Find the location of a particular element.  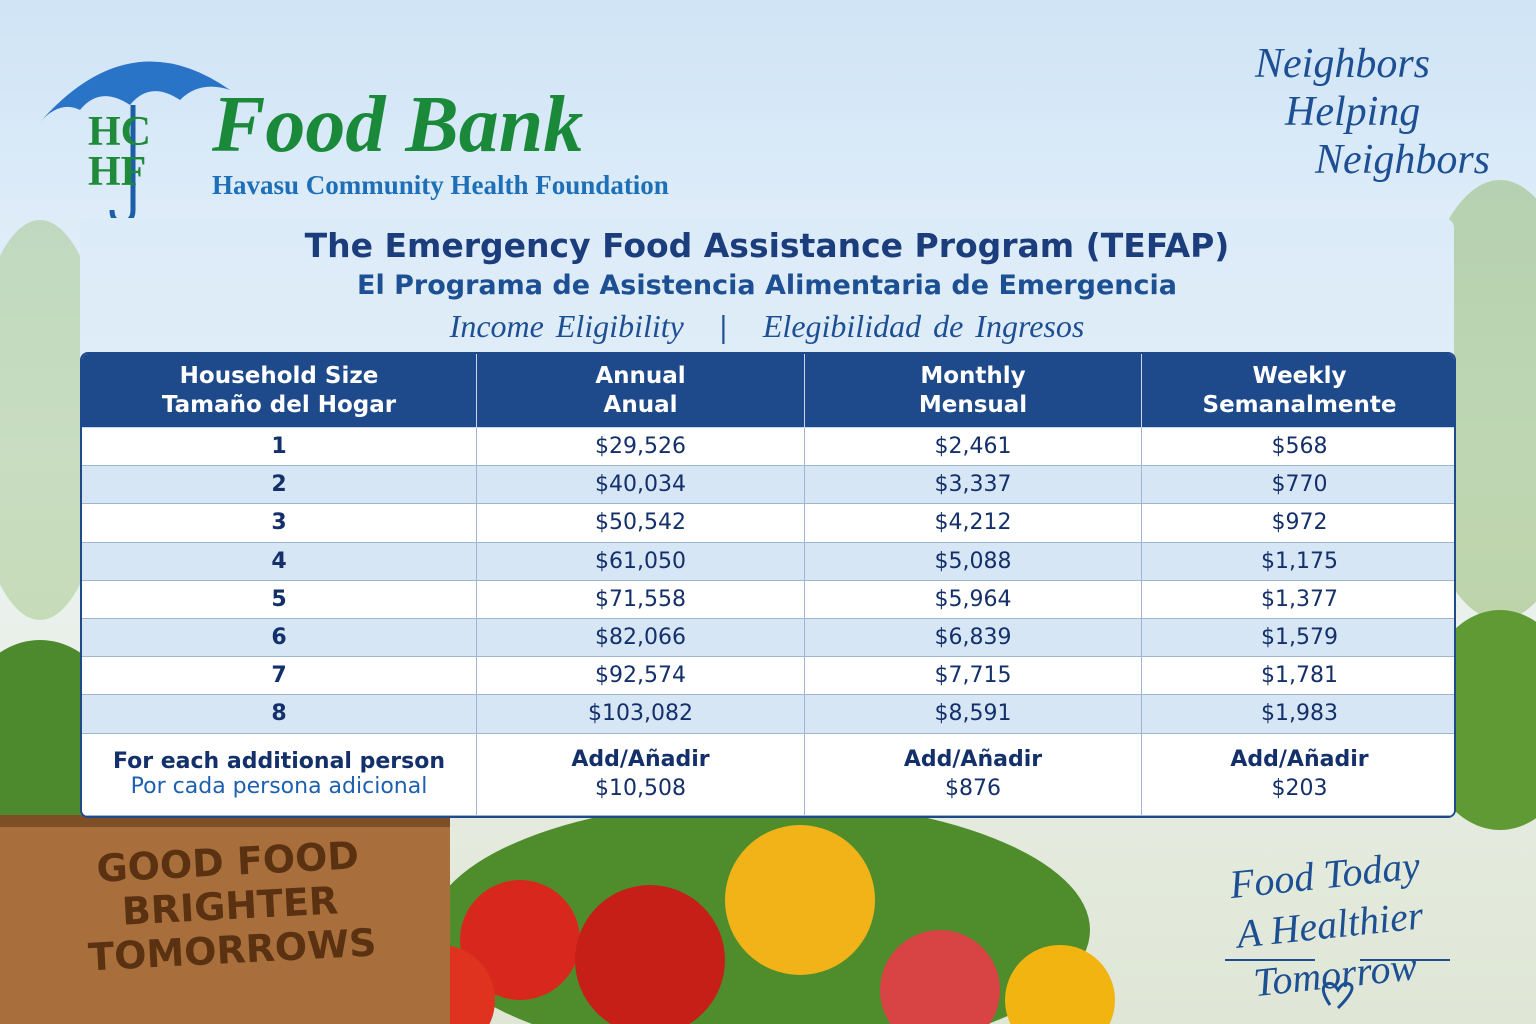

header-cell: Annual Anual is located at coordinates (641, 391).